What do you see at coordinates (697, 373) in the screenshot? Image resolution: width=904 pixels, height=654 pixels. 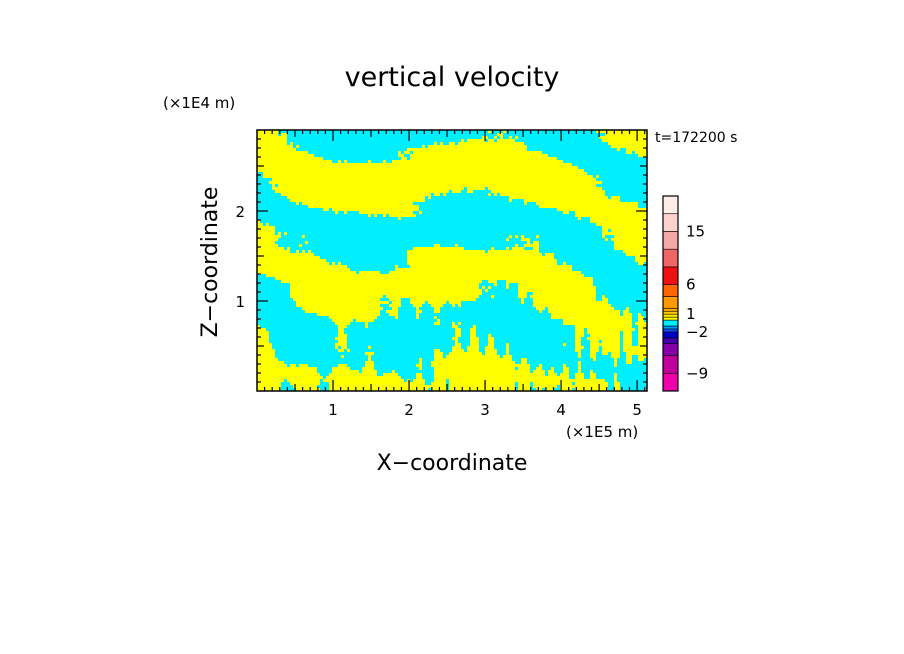 I see `colorbar-tick-label: −9` at bounding box center [697, 373].